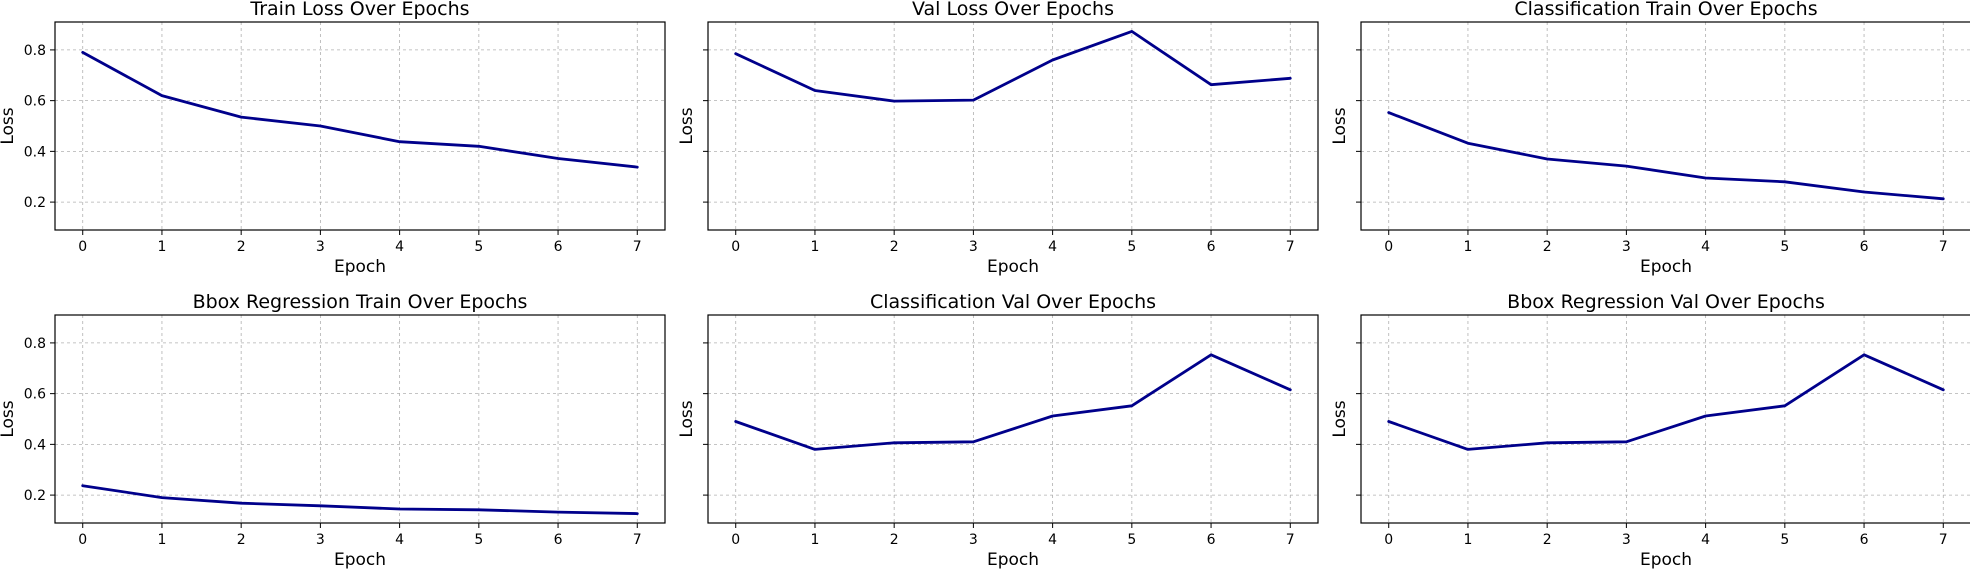 The width and height of the screenshot is (1970, 570). What do you see at coordinates (360, 302) in the screenshot?
I see `subplot-title: Bbox Regression Train Over Epochs` at bounding box center [360, 302].